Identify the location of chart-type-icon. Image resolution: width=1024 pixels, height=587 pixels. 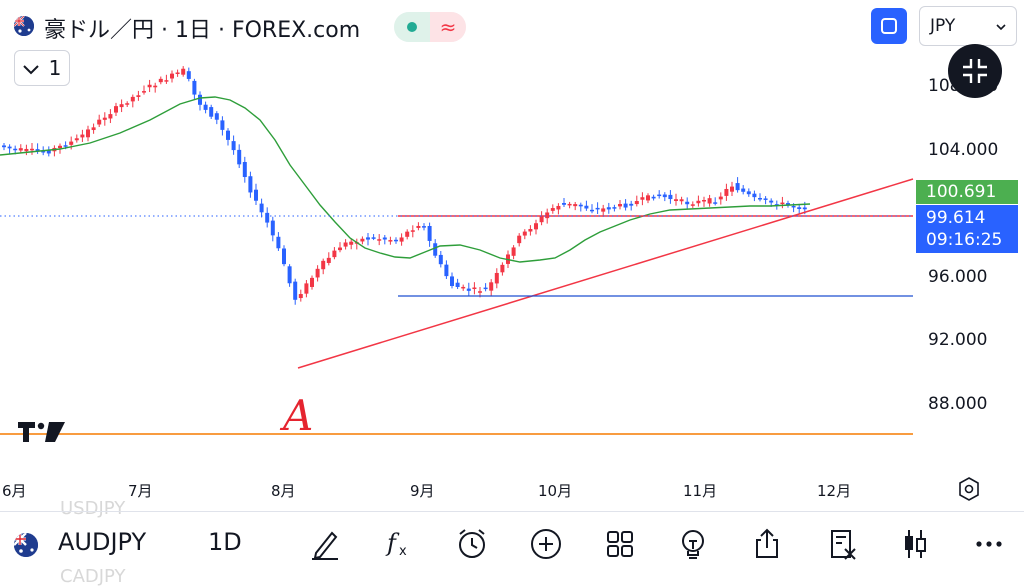
(915, 544).